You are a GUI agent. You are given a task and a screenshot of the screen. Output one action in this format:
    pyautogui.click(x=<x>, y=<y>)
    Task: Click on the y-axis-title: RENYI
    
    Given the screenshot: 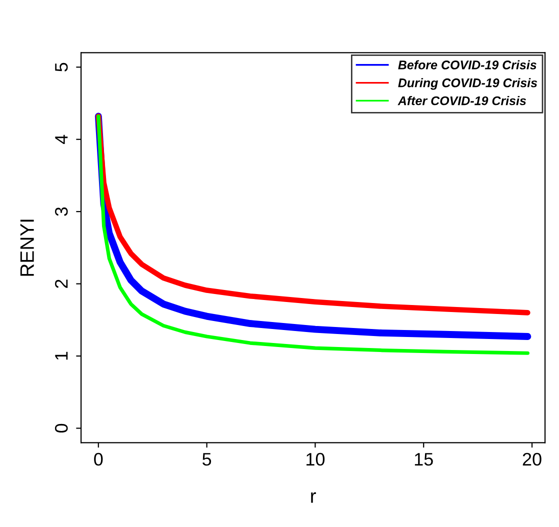 What is the action you would take?
    pyautogui.click(x=27, y=248)
    